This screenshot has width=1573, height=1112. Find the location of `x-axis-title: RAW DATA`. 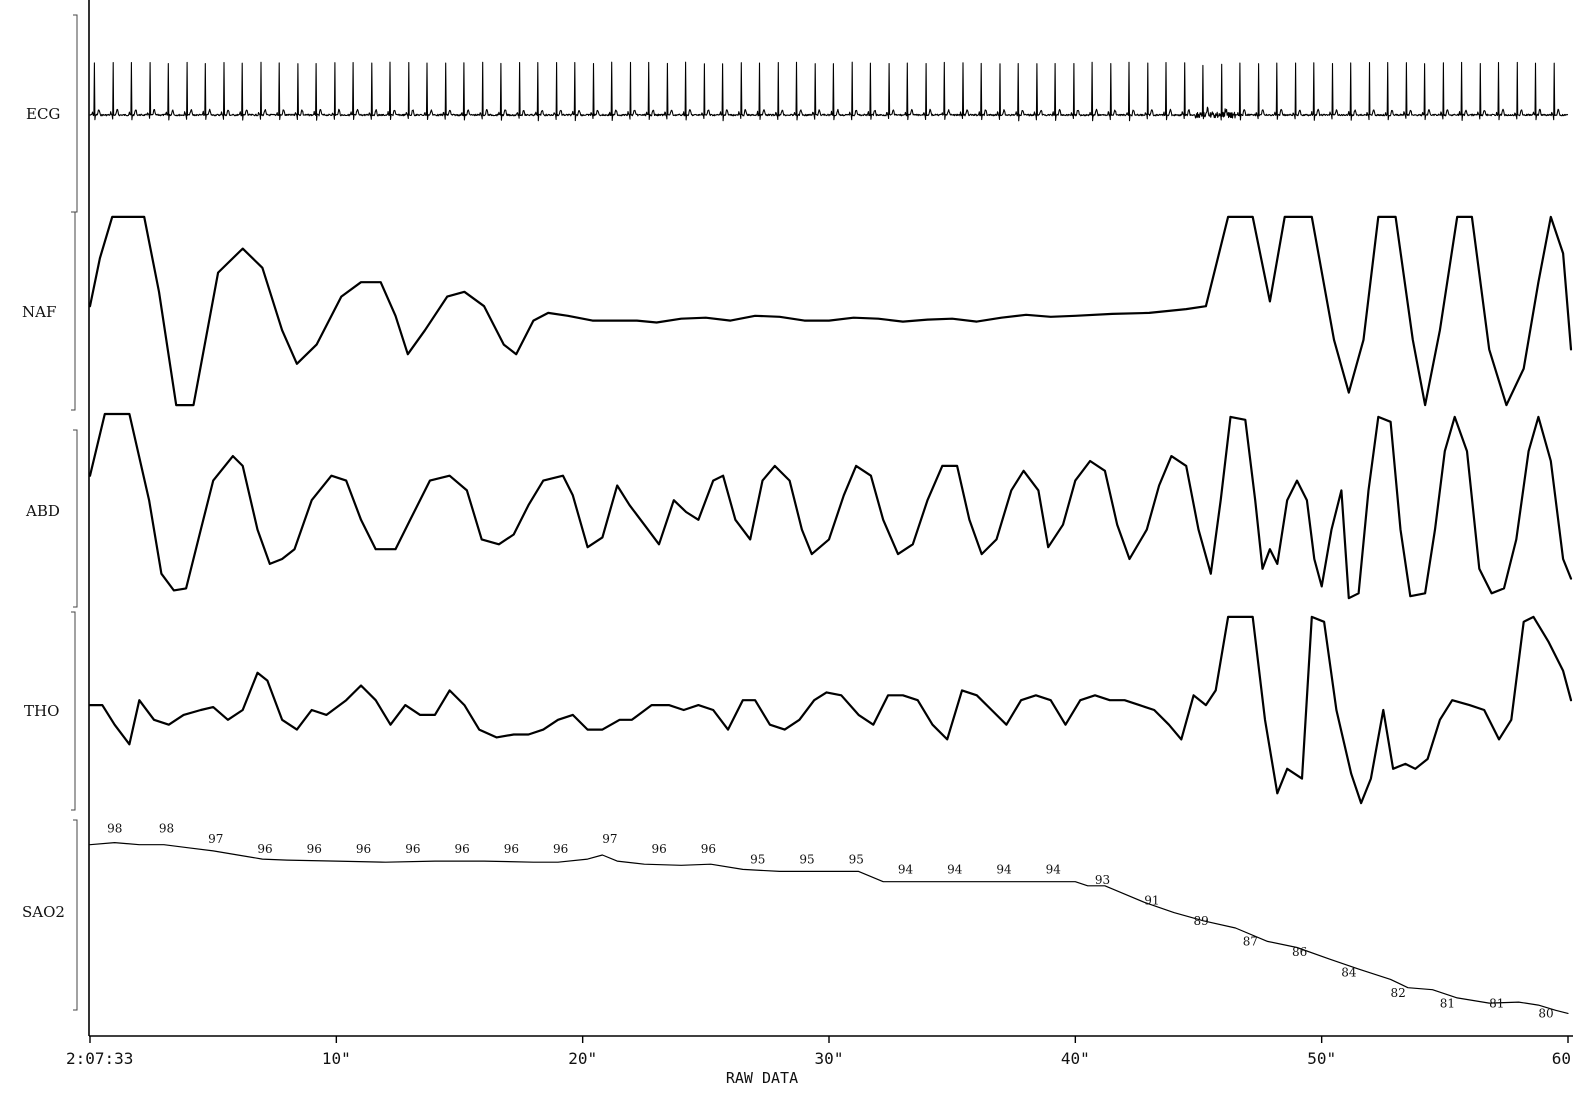

x-axis-title: RAW DATA is located at coordinates (762, 1078).